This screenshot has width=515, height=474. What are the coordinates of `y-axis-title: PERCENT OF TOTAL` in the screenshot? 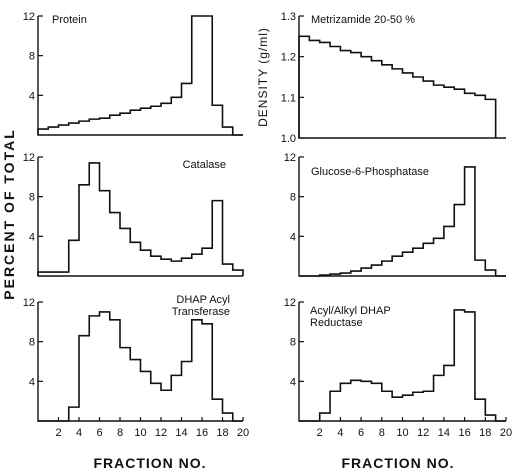 It's located at (9, 213).